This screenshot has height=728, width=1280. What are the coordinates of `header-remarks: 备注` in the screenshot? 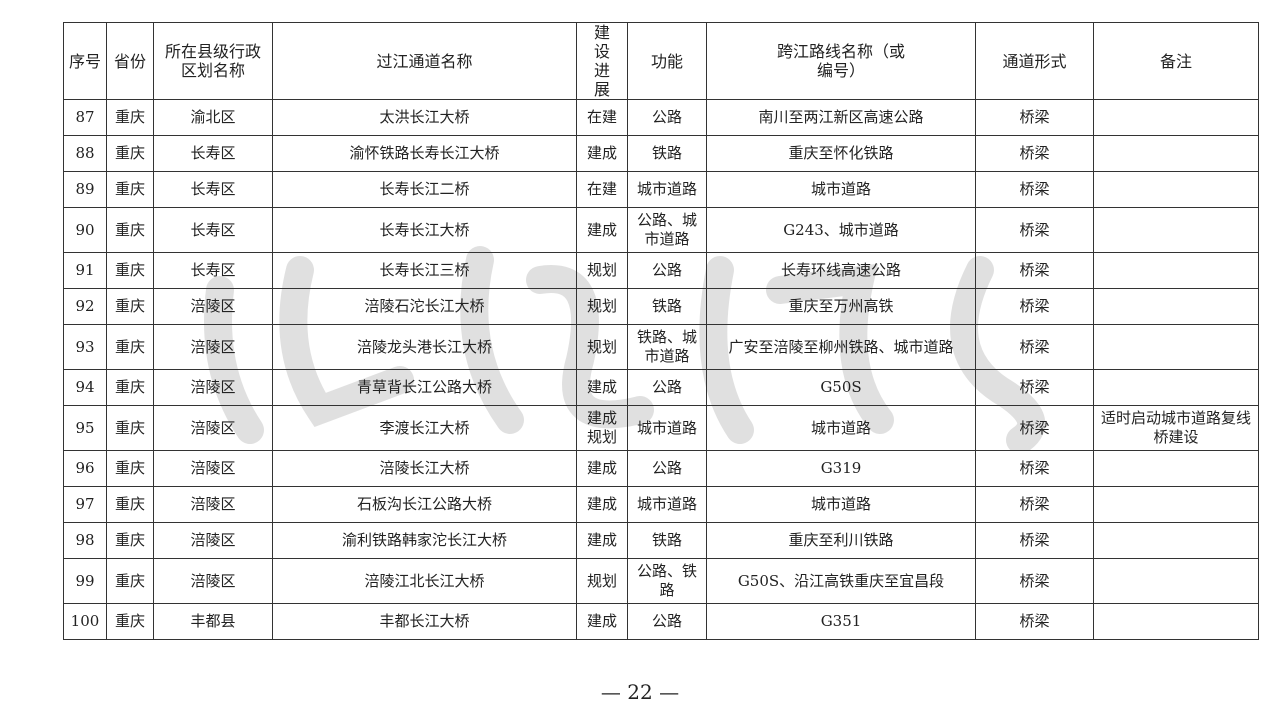 It's located at (1176, 61).